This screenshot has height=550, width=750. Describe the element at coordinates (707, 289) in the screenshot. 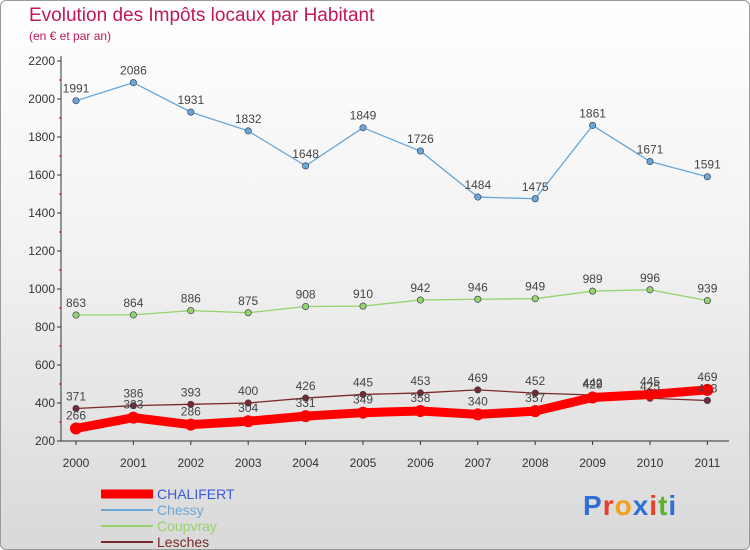

I see `data-label-coupvray: 939` at that location.